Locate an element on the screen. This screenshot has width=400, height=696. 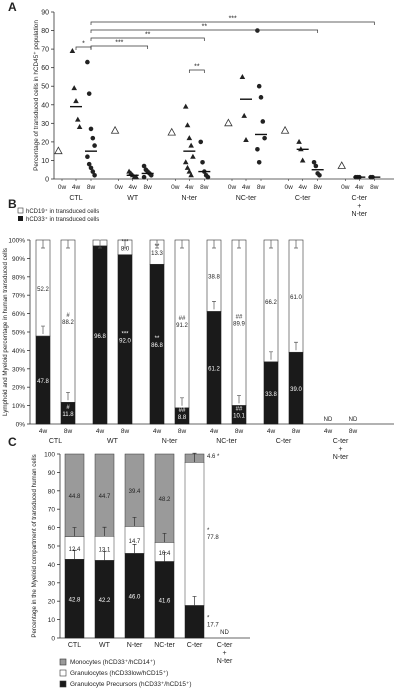
panel-c-bar-granulocytes is located at coordinates (194, 534).